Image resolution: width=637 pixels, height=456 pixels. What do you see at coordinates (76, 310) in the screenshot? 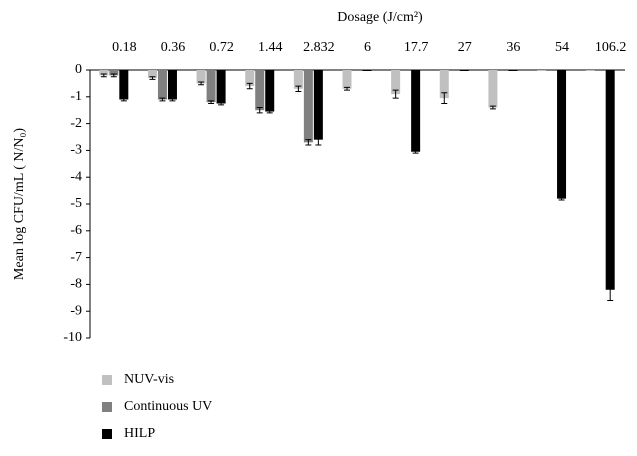
I see `y-tick-label: -9` at bounding box center [76, 310].